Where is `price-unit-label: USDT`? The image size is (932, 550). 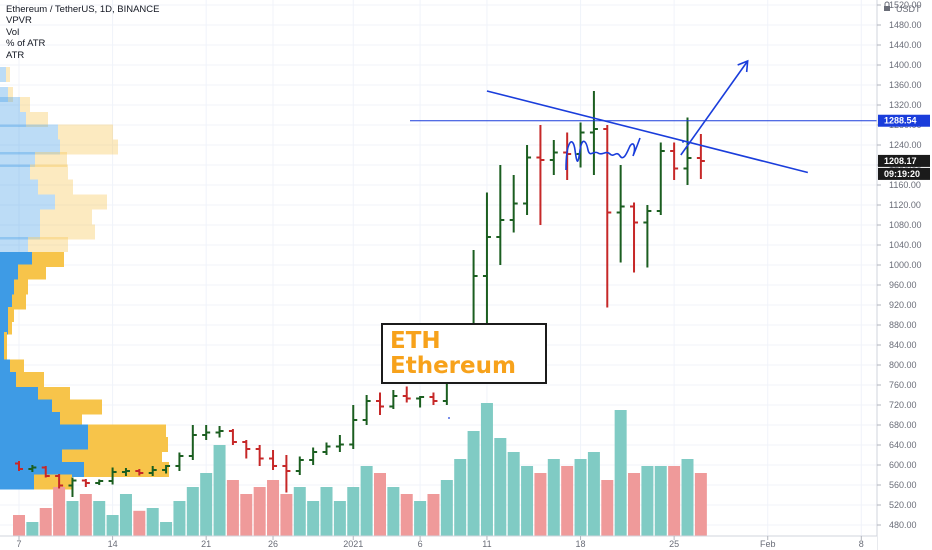
price-unit-label: USDT is located at coordinates (908, 9).